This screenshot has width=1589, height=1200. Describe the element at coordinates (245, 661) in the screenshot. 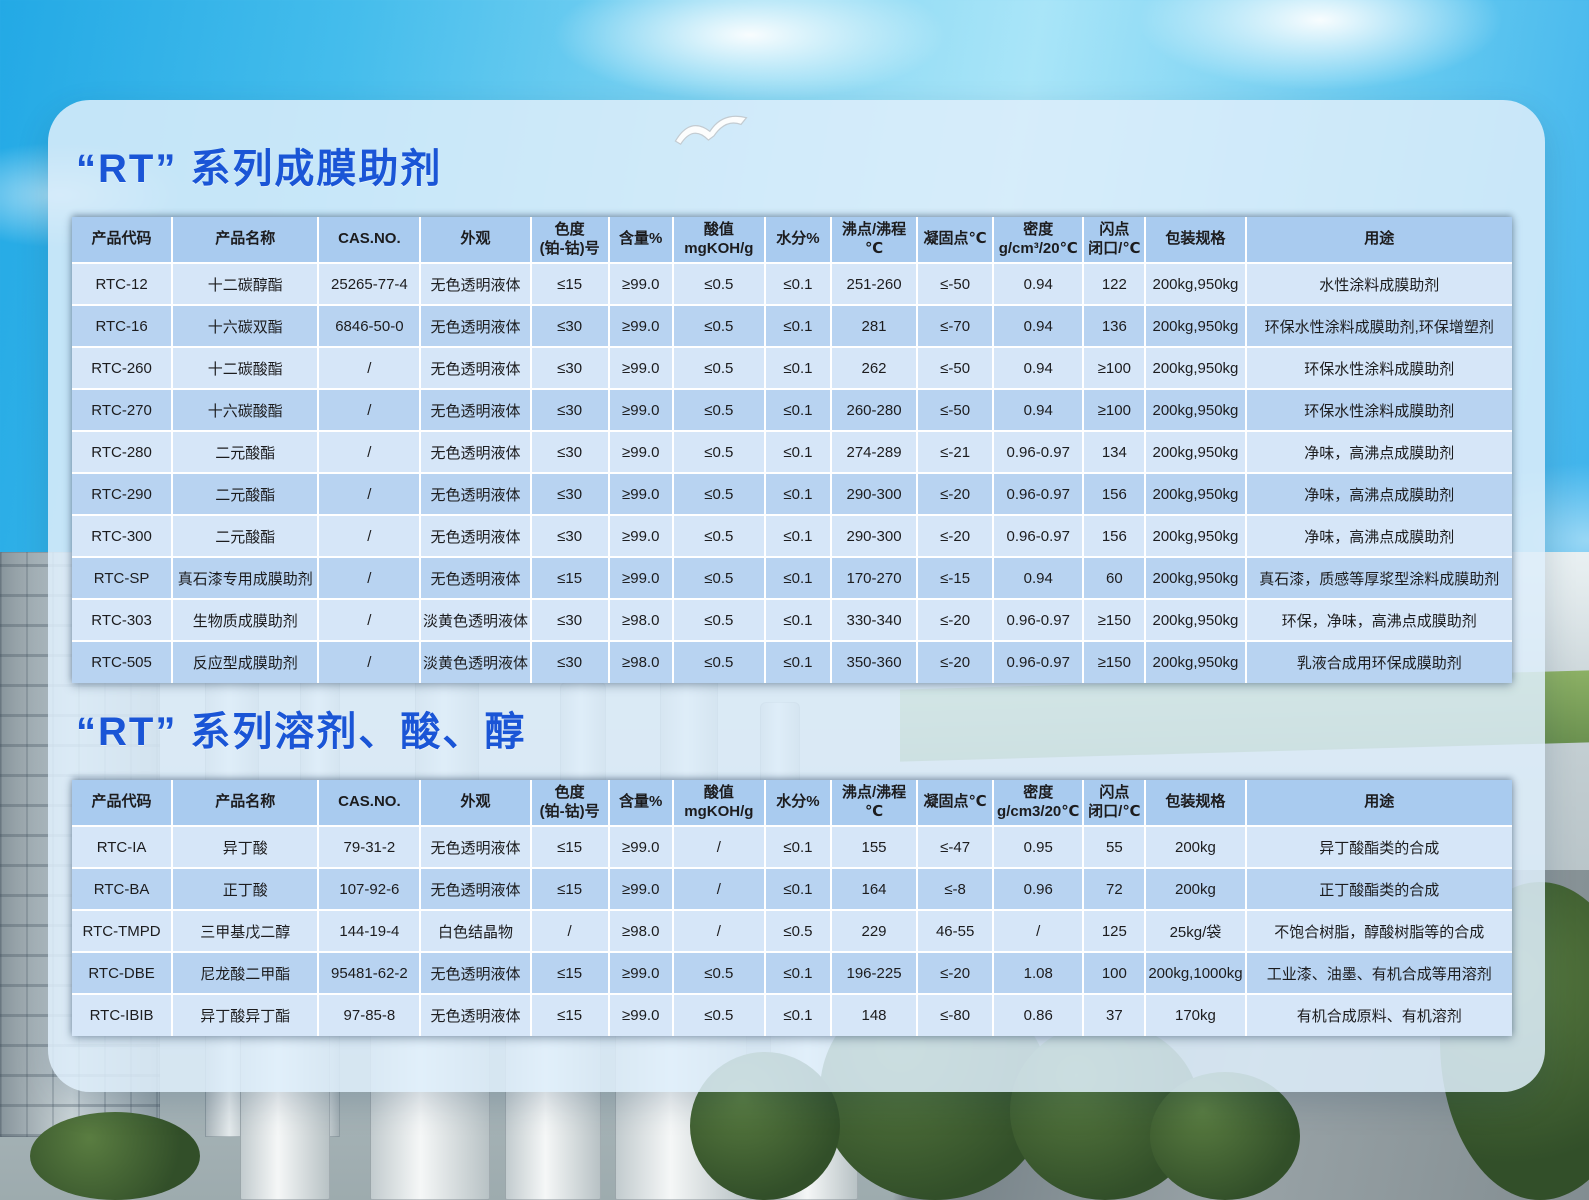

I see `table-cell: 反应型成膜助剂` at that location.